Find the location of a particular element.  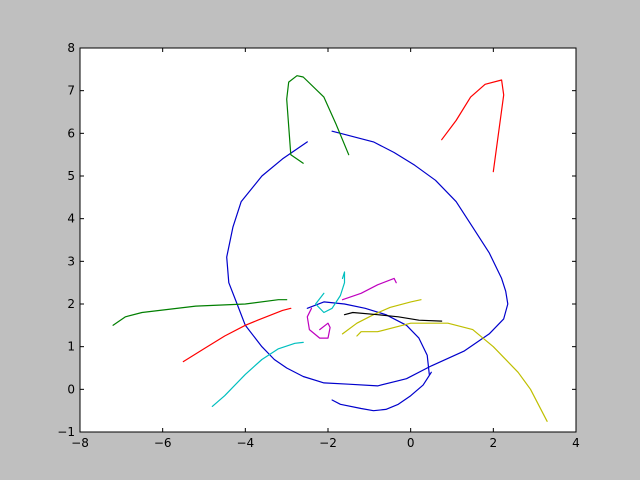

y-tick-label: 2 is located at coordinates (71, 304).